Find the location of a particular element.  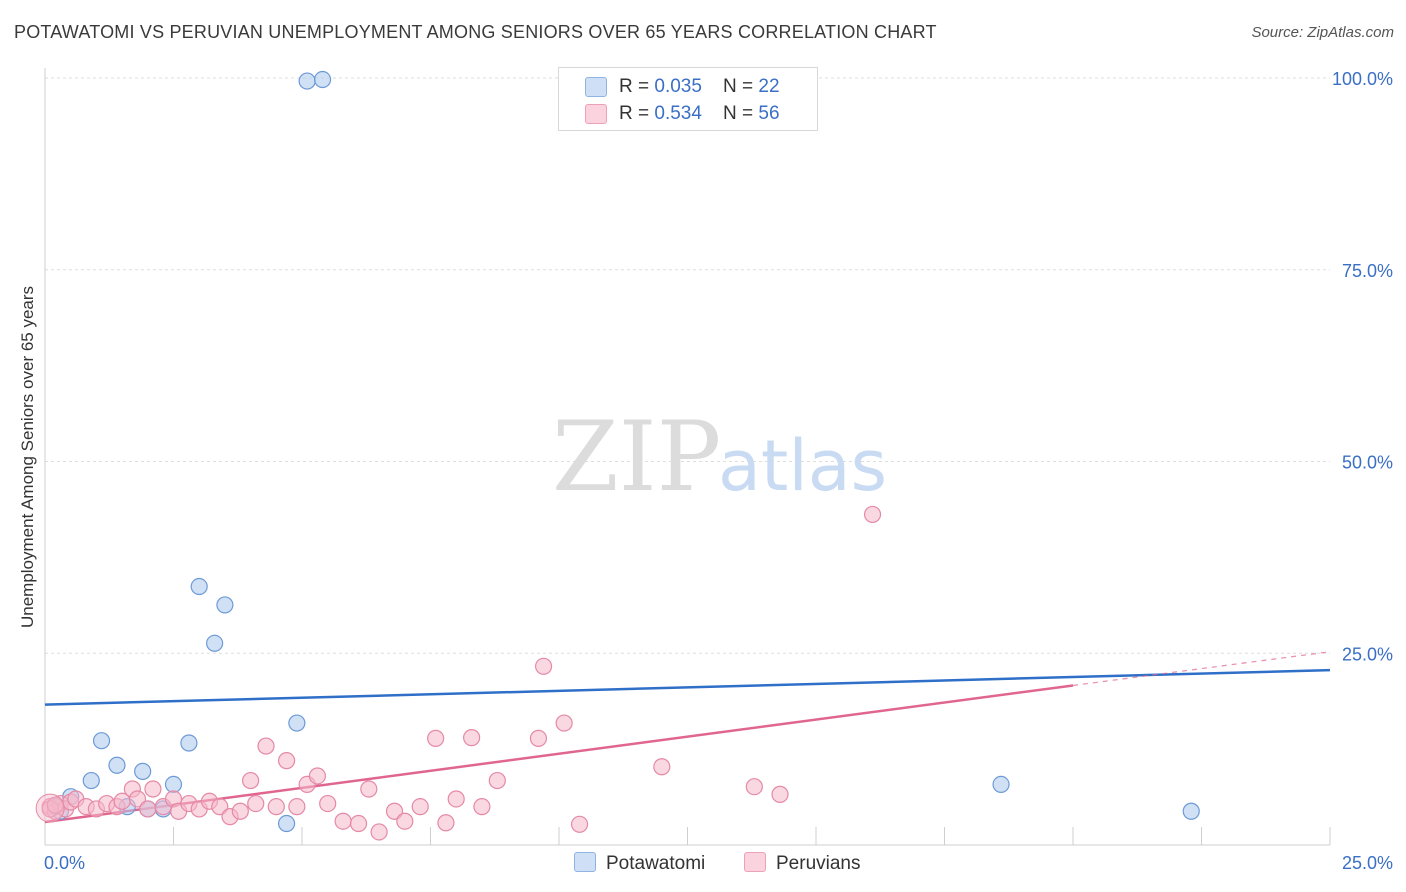

series-legend-peruvians: Peruvians is located at coordinates (802, 863).